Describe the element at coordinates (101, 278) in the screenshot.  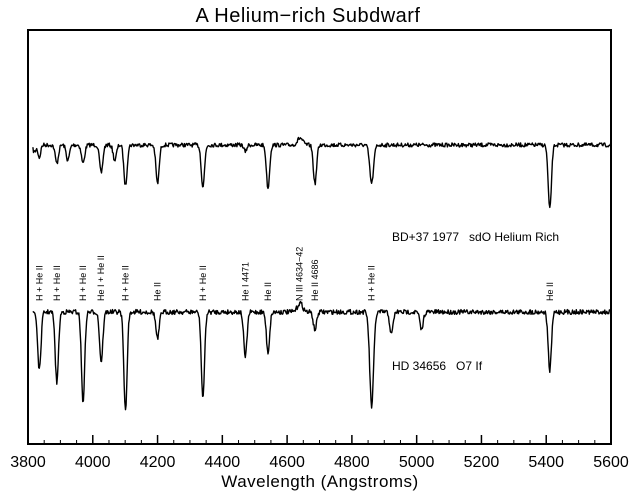
I see `spectral-line-label: He I + He II` at that location.